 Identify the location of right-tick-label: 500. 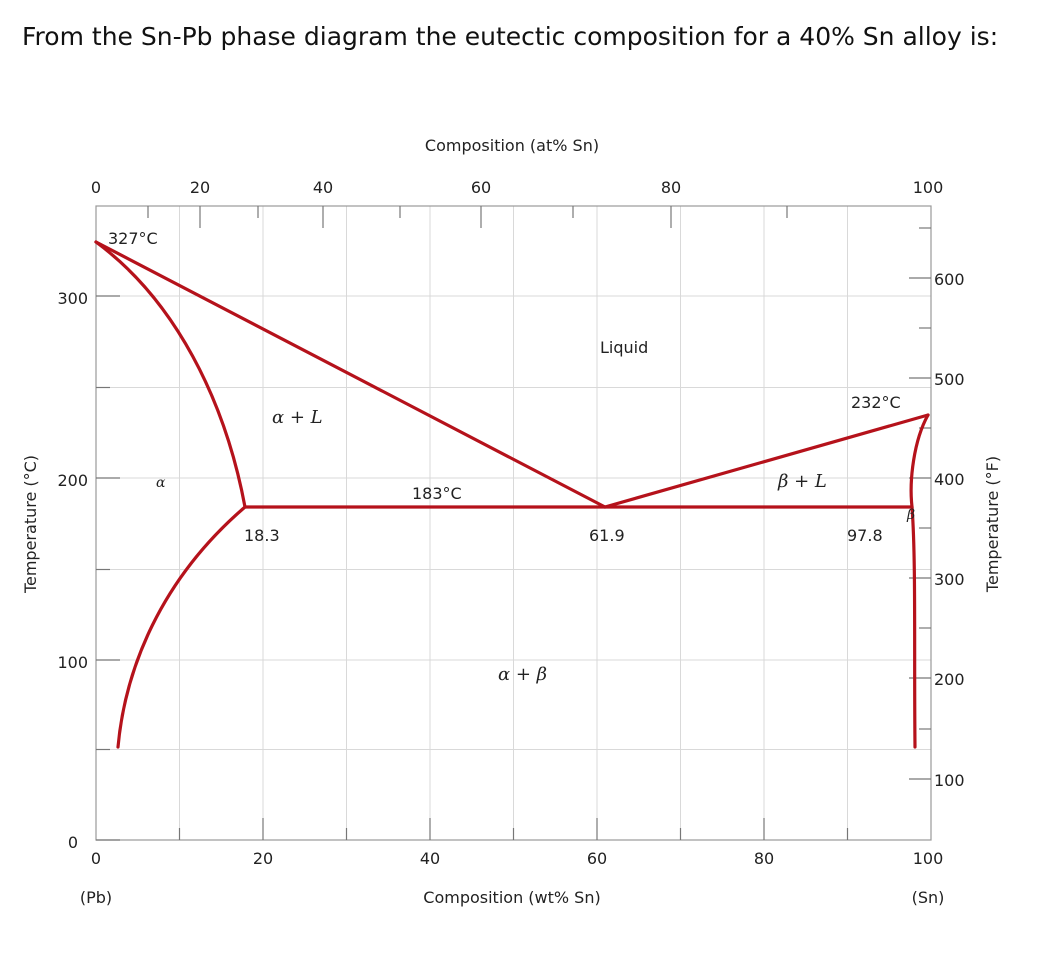
(949, 379).